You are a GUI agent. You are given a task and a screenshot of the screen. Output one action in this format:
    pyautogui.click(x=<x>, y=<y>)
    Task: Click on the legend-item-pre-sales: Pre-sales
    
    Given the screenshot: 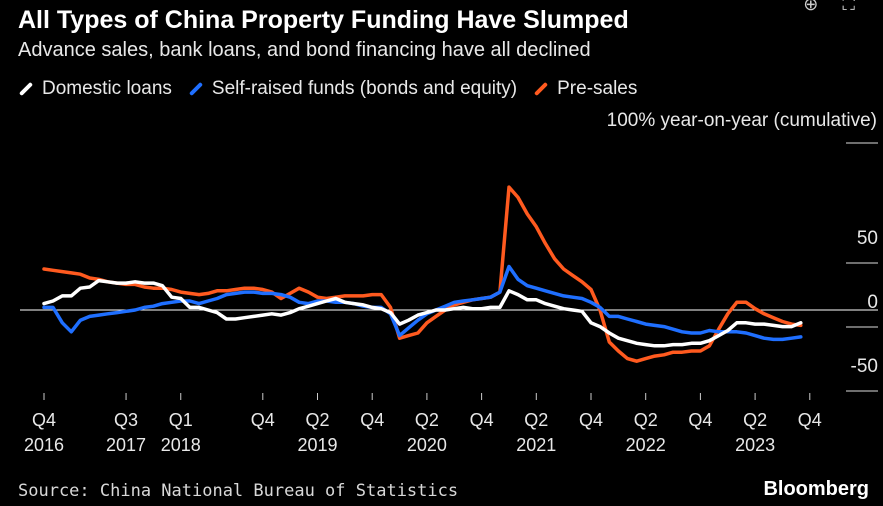 What is the action you would take?
    pyautogui.click(x=585, y=89)
    